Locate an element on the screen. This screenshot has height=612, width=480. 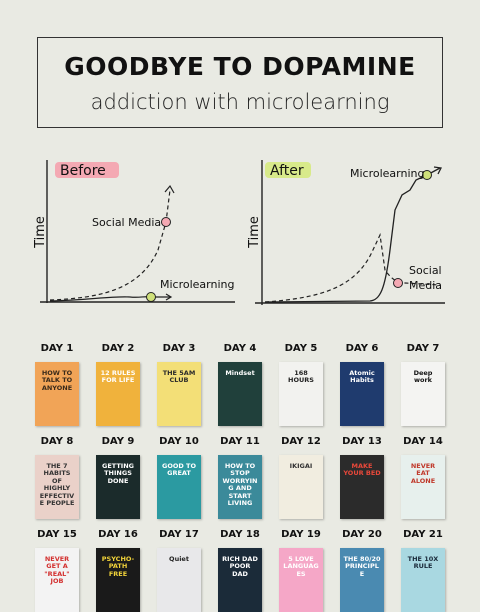
day-label: DAY 2 is located at coordinates (118, 348).